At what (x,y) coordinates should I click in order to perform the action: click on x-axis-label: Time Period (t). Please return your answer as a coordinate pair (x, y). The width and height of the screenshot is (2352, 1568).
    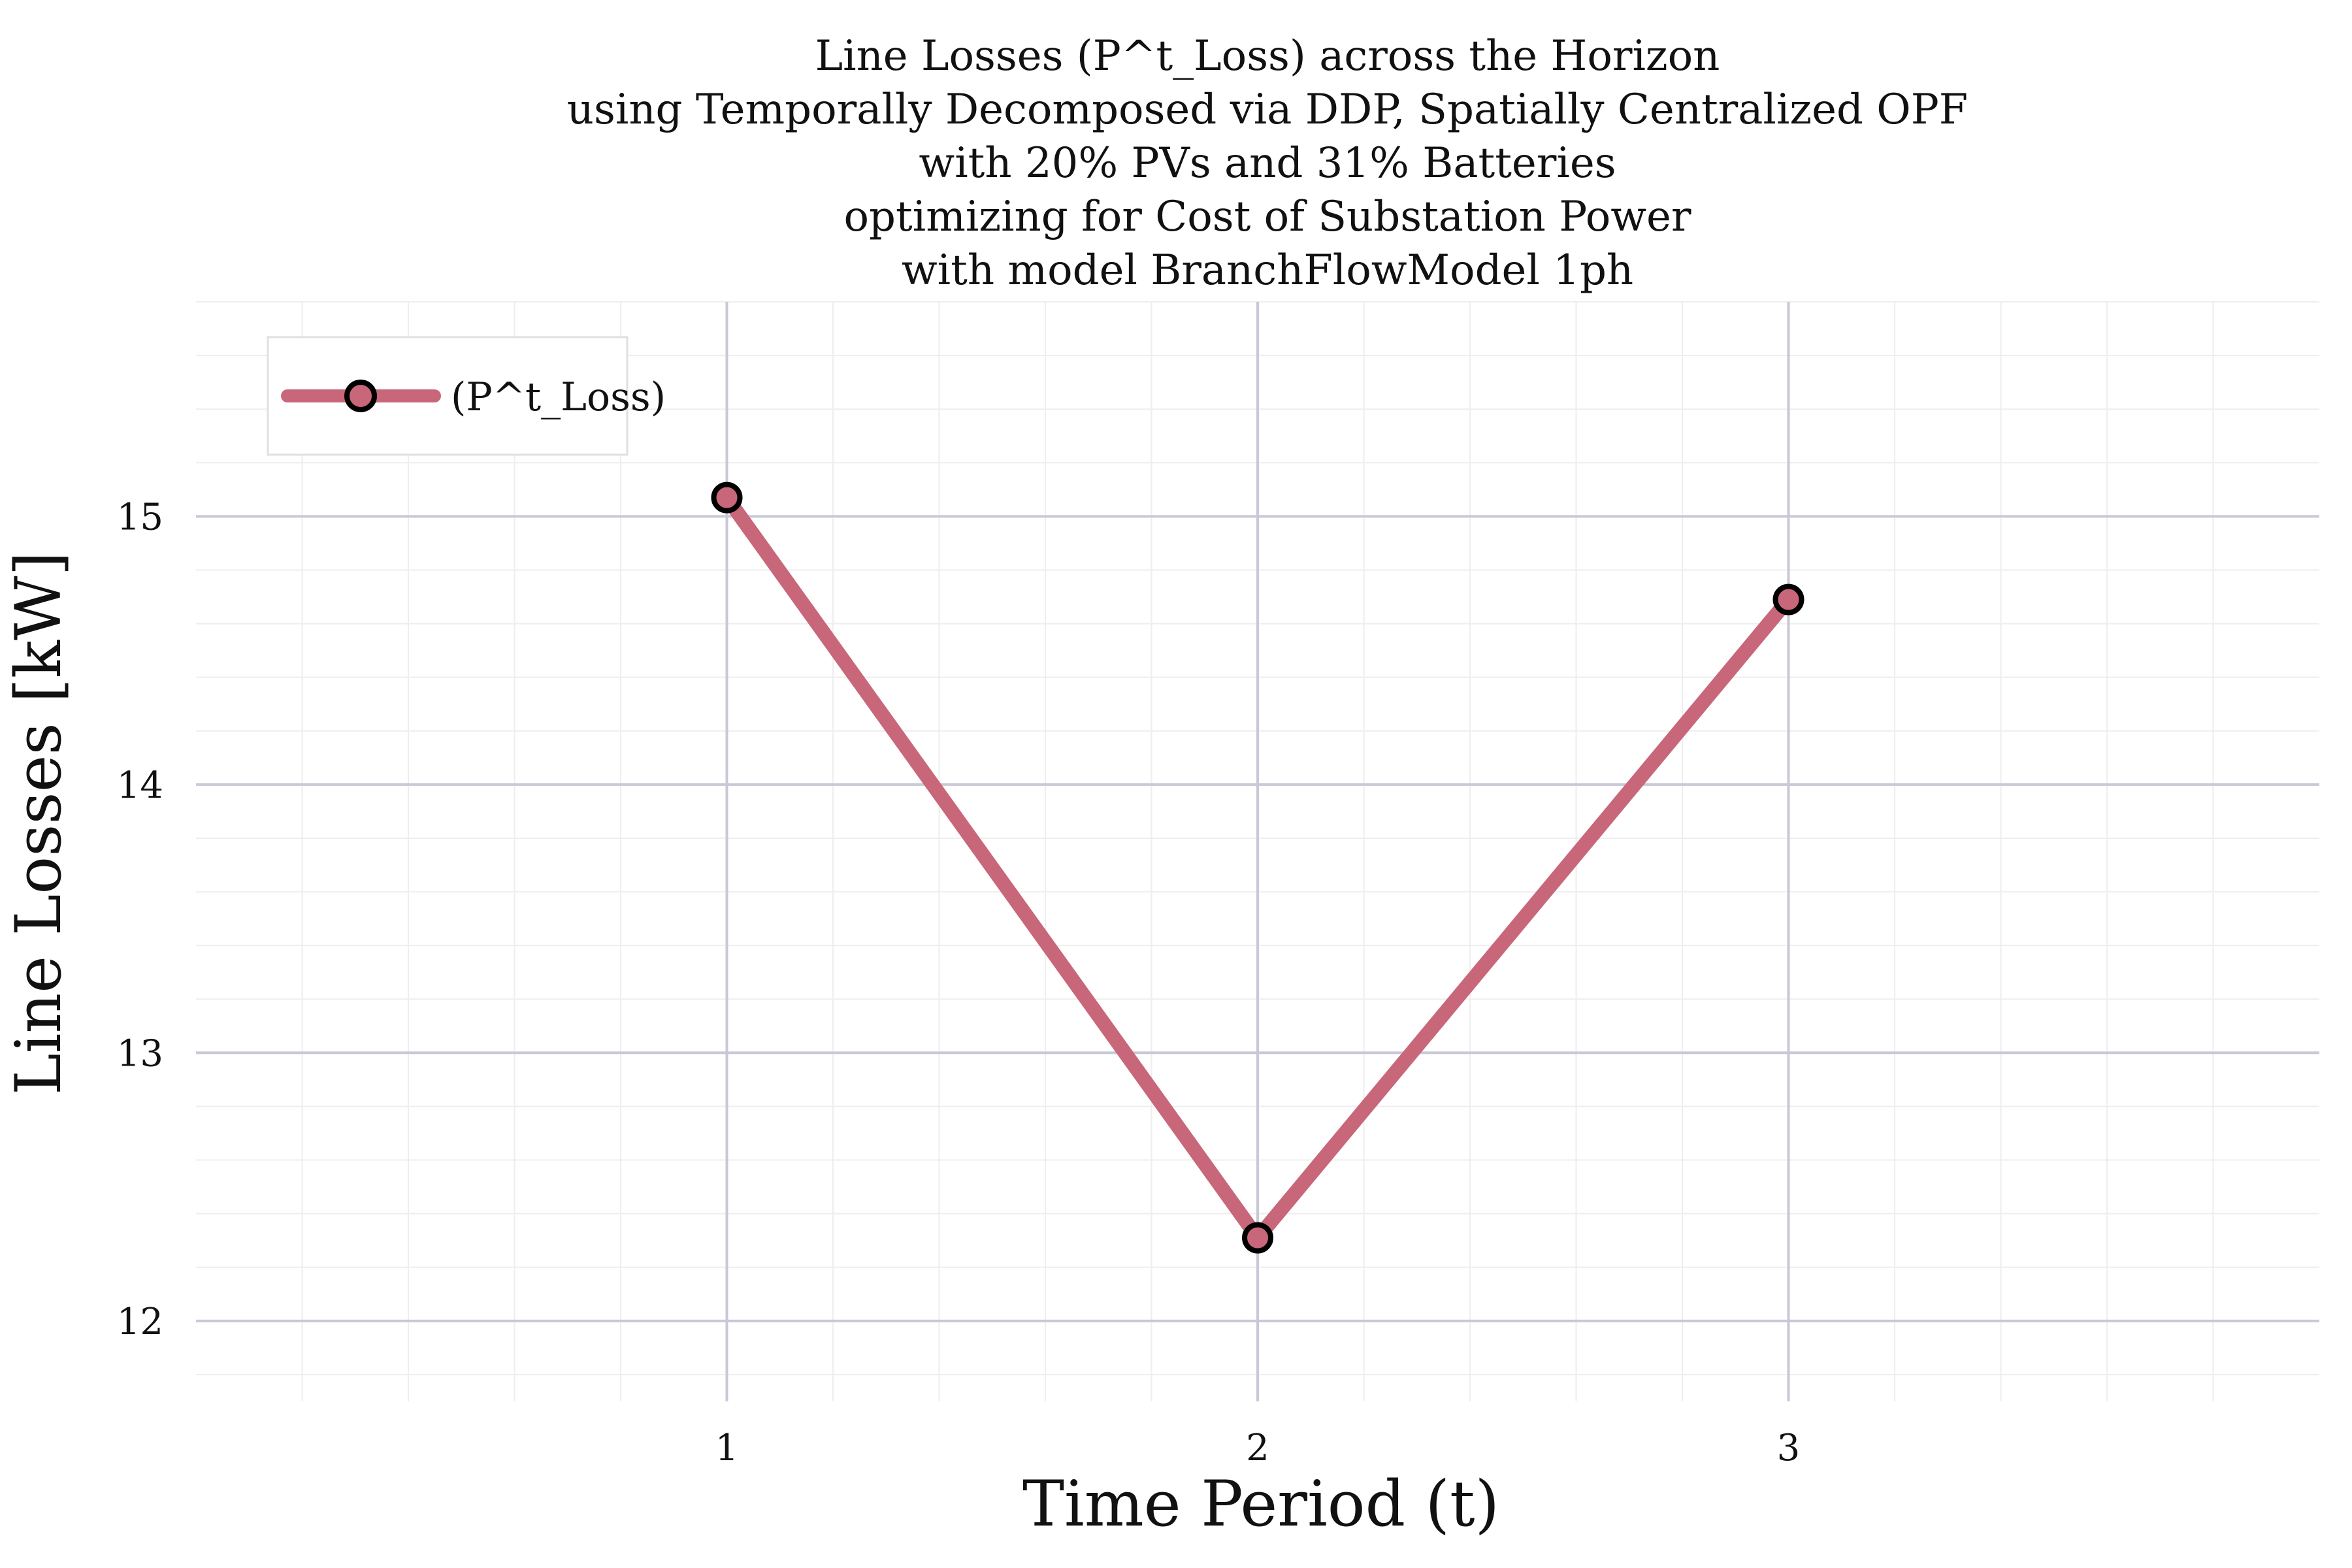
    Looking at the image, I should click on (1260, 1504).